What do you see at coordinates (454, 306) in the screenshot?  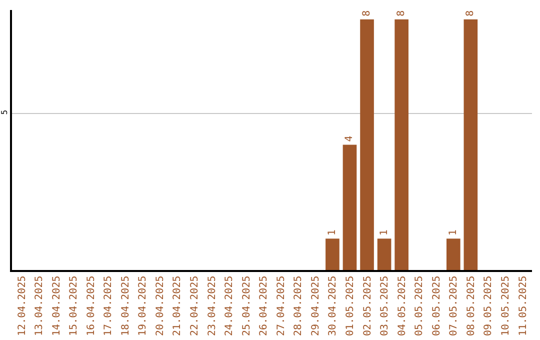 I see `x-tick-label: 07.05.2025` at bounding box center [454, 306].